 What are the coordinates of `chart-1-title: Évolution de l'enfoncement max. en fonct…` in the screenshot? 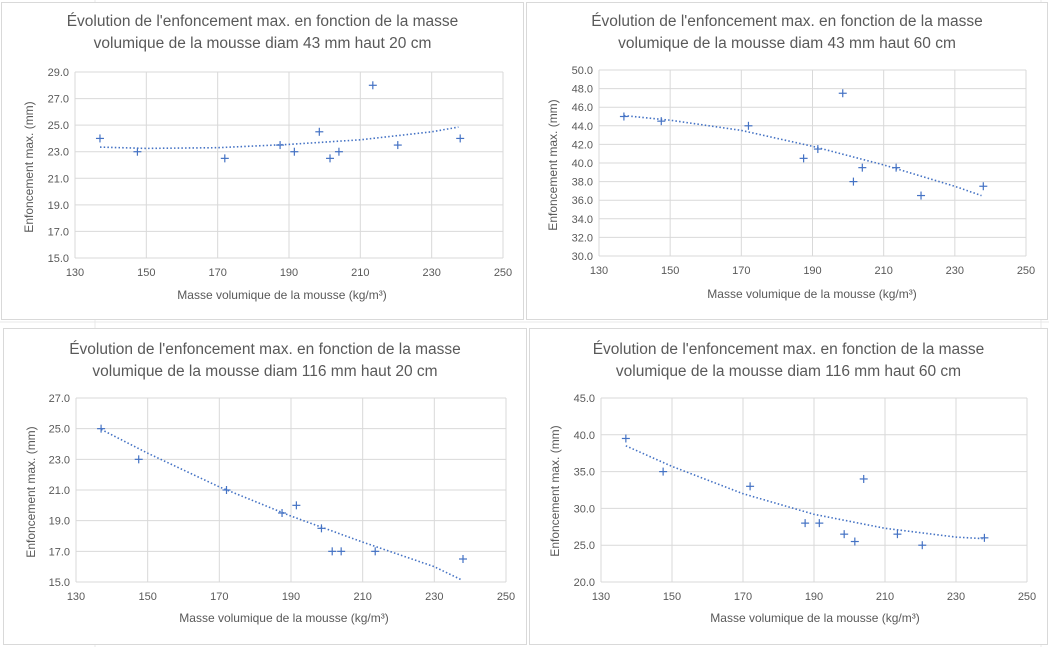 It's located at (262, 33).